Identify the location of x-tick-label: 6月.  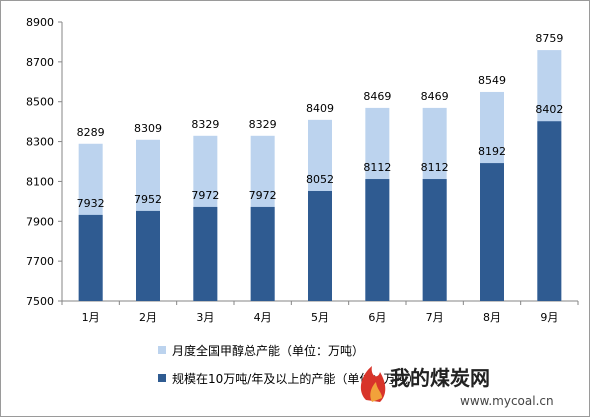
(377, 317).